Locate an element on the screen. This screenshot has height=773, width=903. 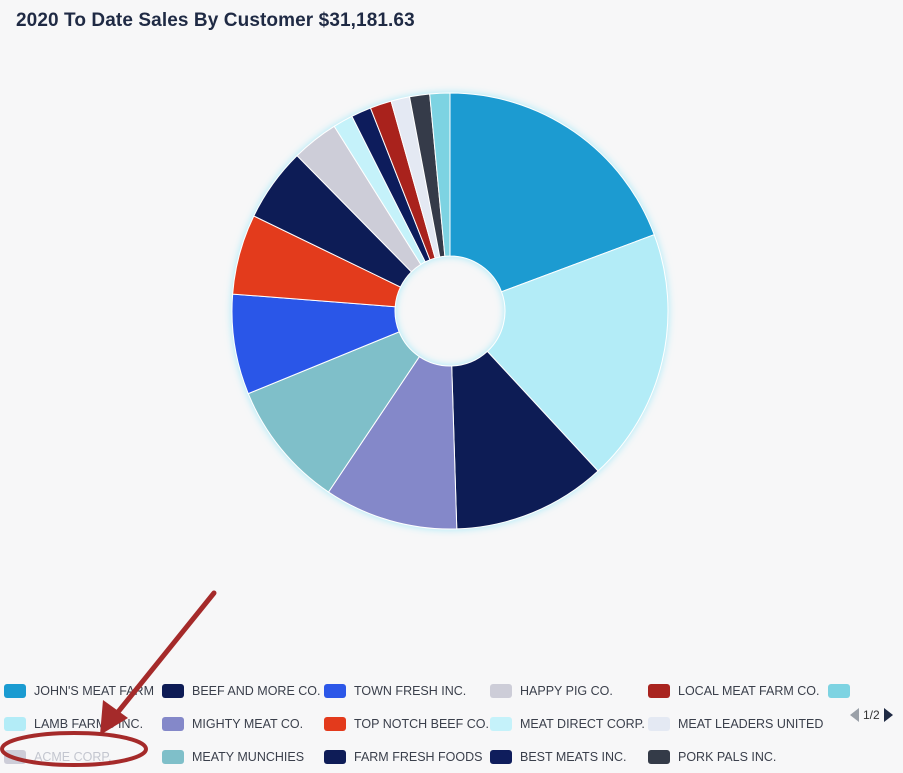
legend-item: MEATY MUNCHIES is located at coordinates (243, 756).